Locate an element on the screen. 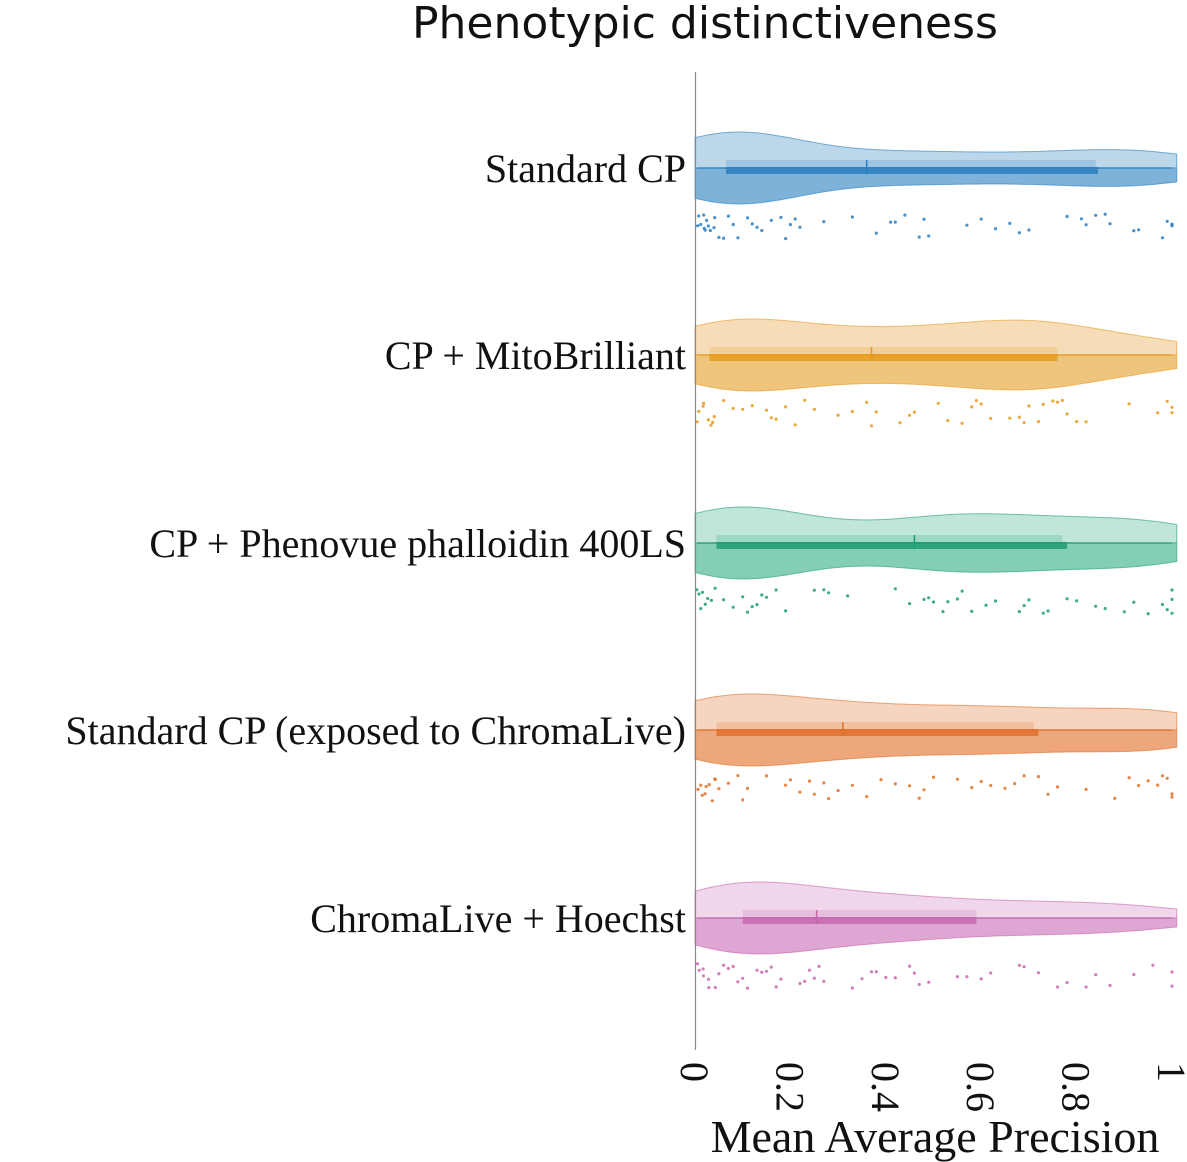  violin-lower-half is located at coordinates (936, 561).